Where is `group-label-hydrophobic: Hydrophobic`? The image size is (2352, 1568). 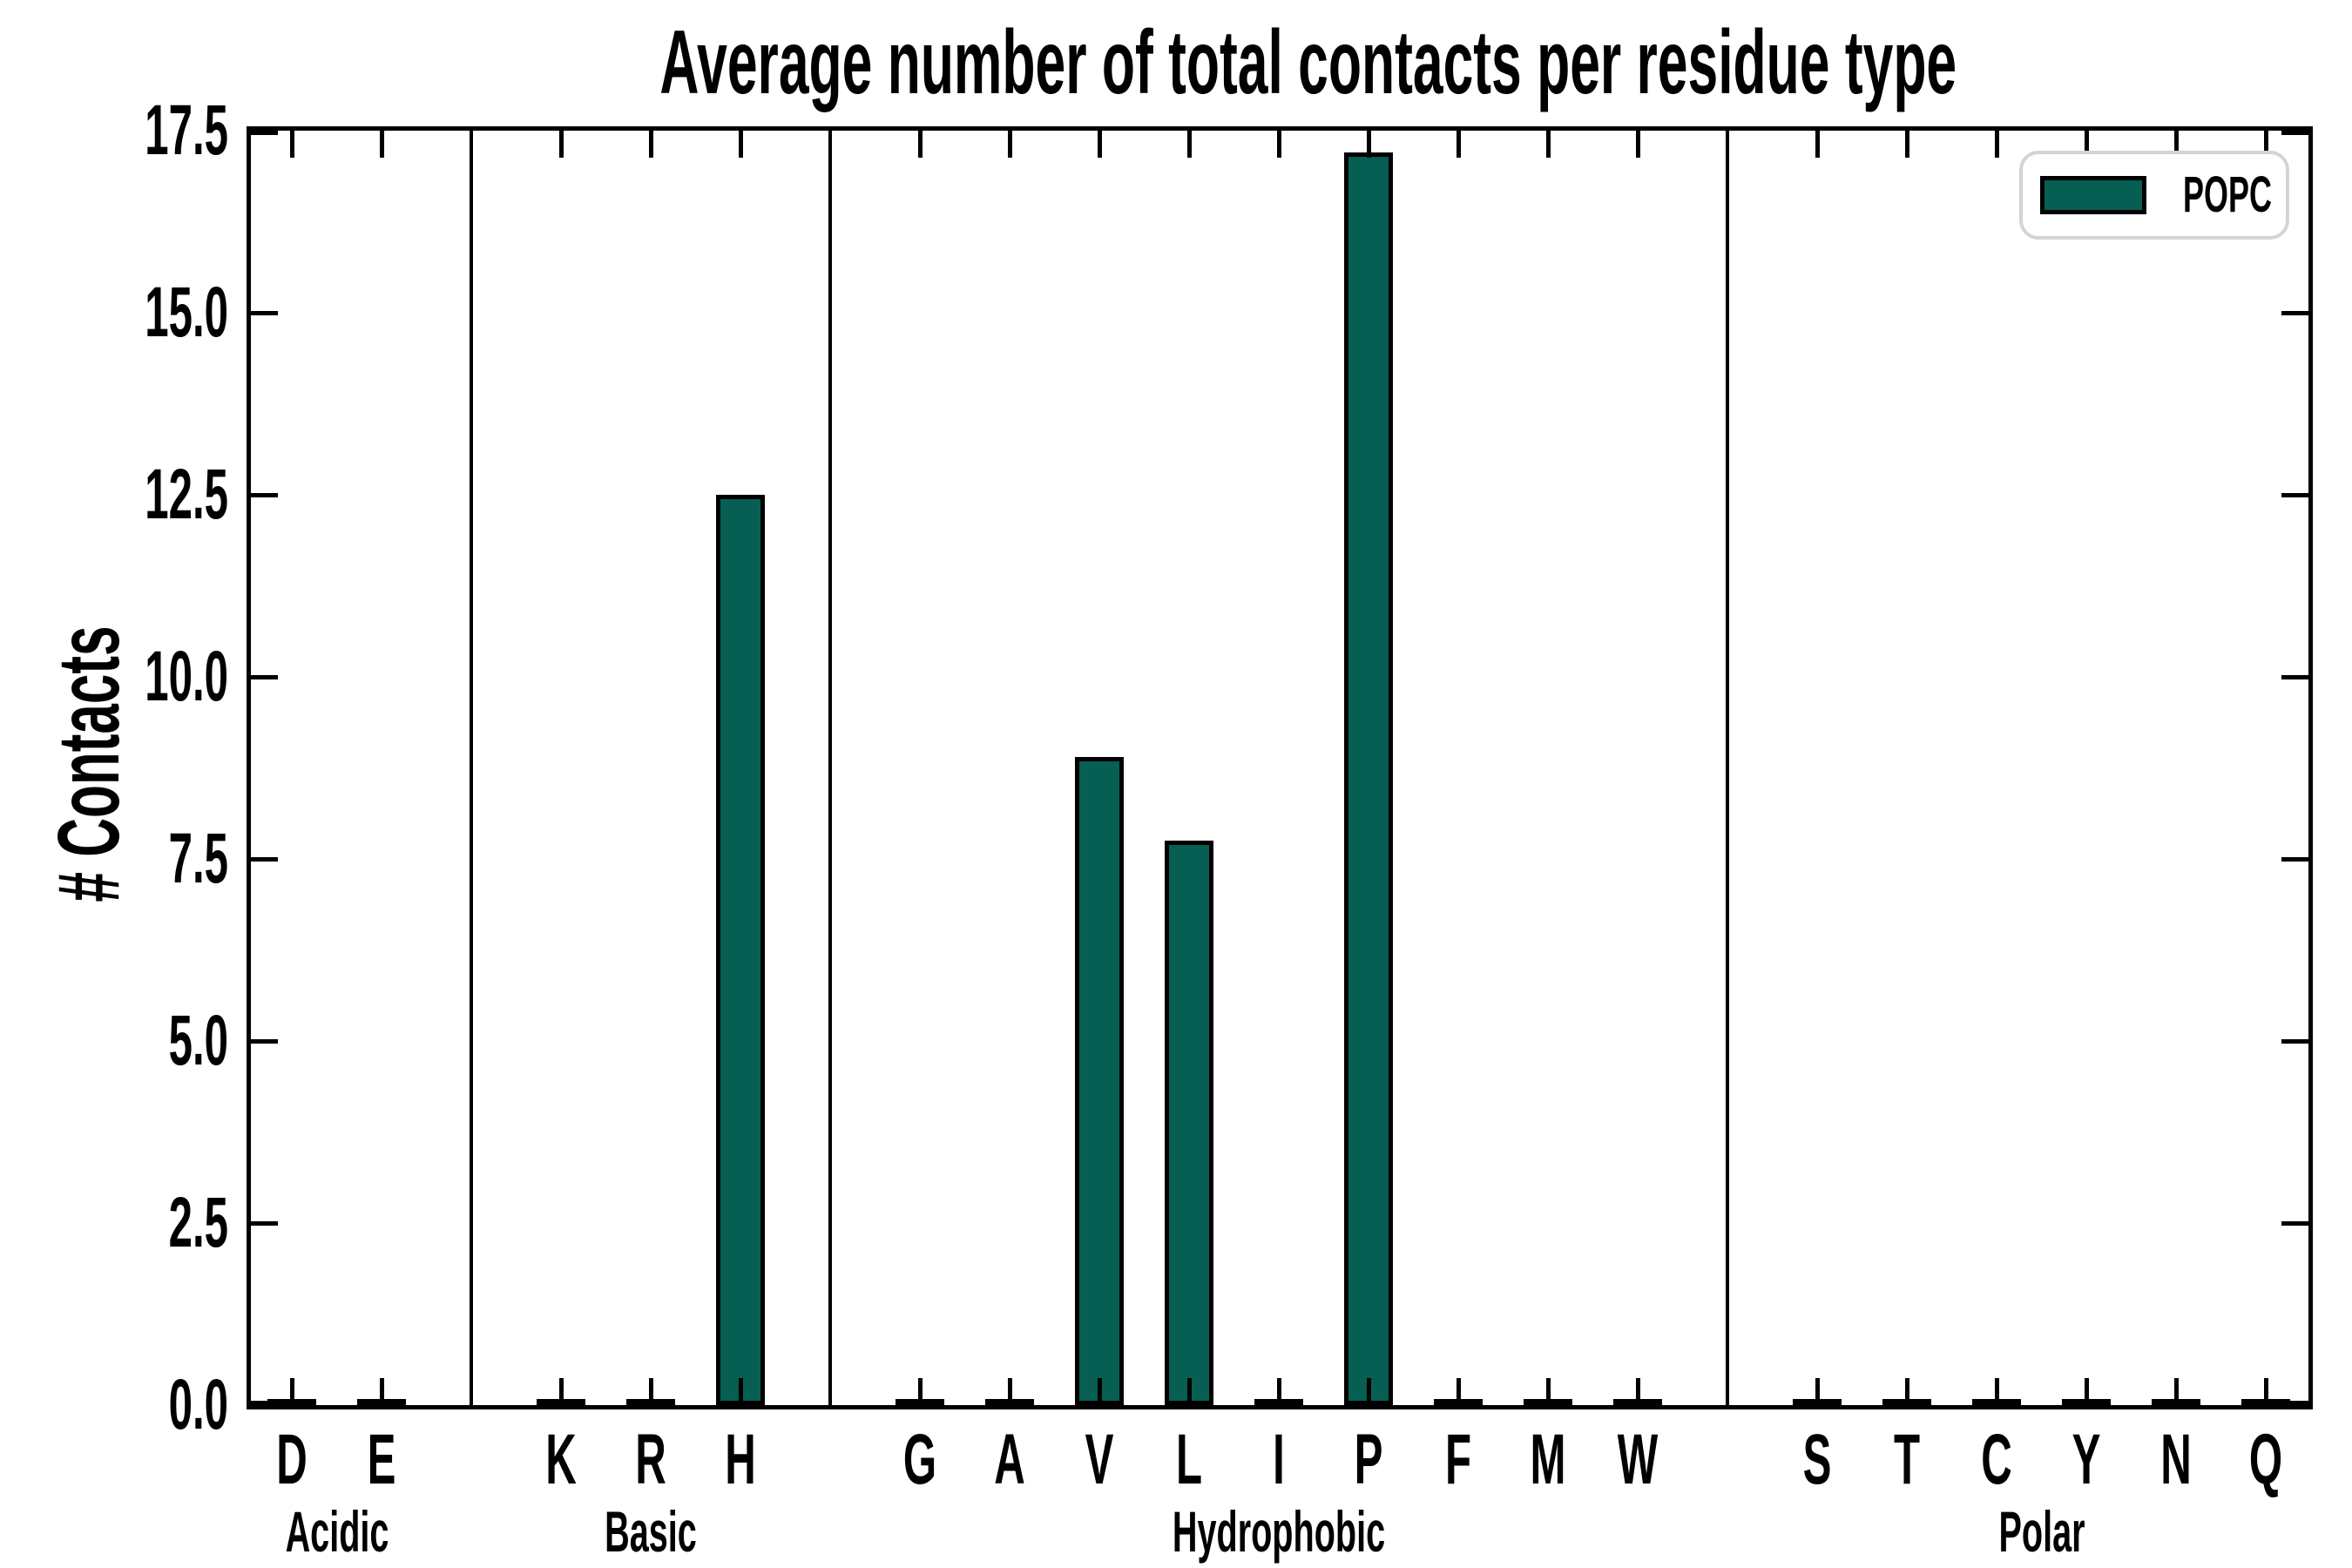 group-label-hydrophobic: Hydrophobic is located at coordinates (1279, 1531).